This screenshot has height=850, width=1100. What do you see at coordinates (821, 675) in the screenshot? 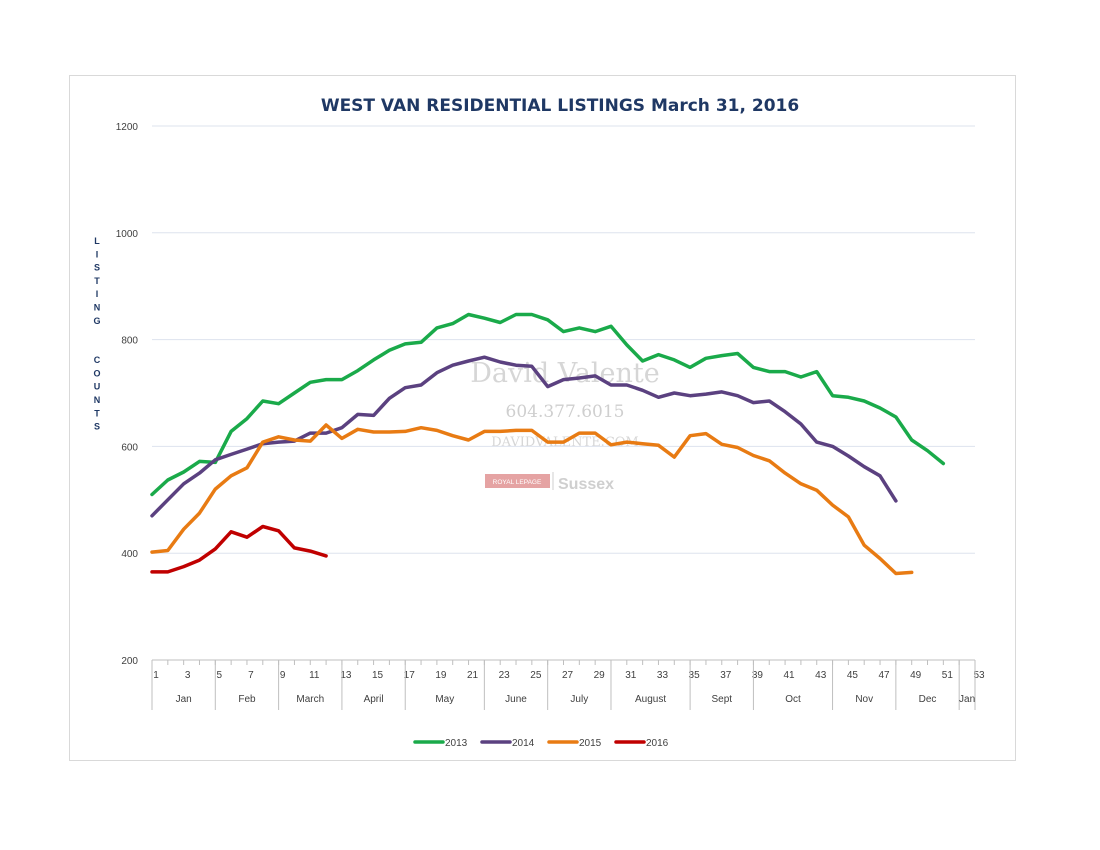
I see `x-tick-label: 43` at bounding box center [821, 675].